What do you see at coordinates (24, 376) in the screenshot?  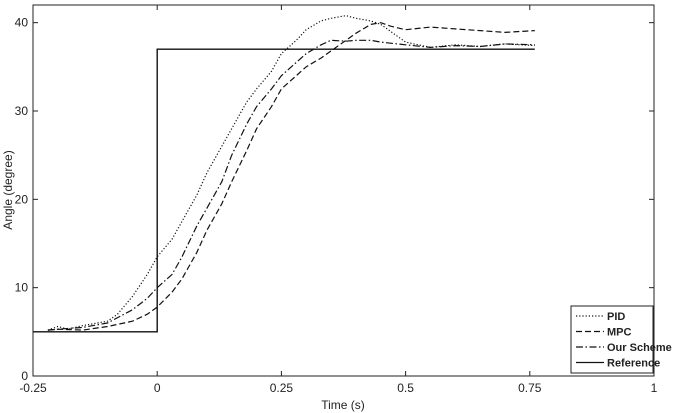 I see `y-tick-label: 0` at bounding box center [24, 376].